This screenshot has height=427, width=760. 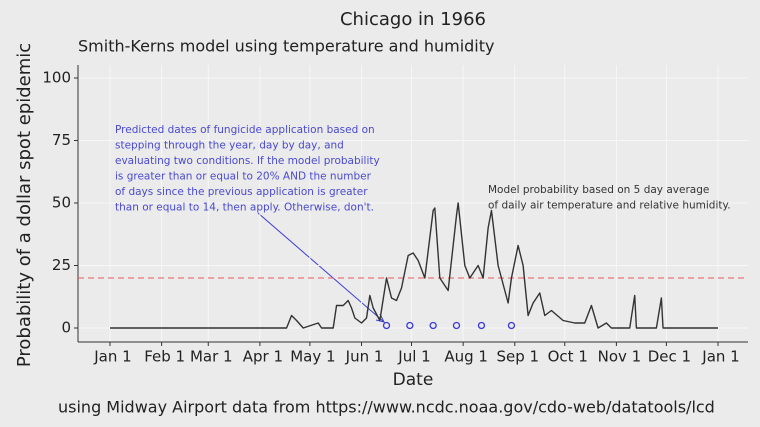 I want to click on x-tick-label: Jun 1, so click(x=364, y=357).